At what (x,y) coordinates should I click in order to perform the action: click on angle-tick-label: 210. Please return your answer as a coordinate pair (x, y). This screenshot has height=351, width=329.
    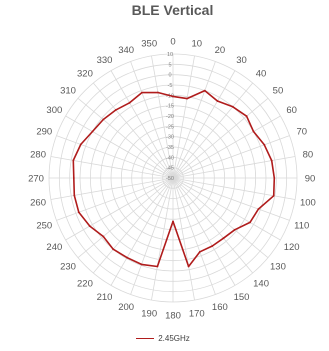
    Looking at the image, I should click on (105, 297).